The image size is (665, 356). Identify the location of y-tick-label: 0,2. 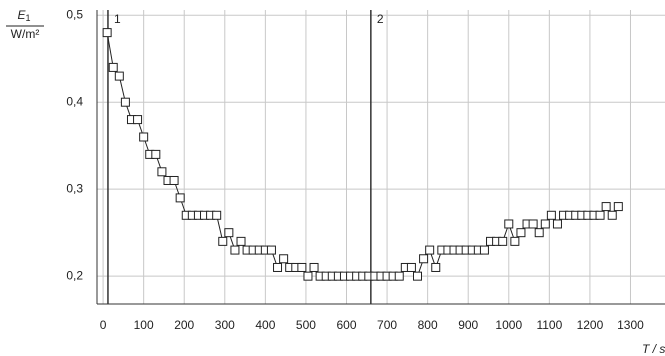
(74, 275).